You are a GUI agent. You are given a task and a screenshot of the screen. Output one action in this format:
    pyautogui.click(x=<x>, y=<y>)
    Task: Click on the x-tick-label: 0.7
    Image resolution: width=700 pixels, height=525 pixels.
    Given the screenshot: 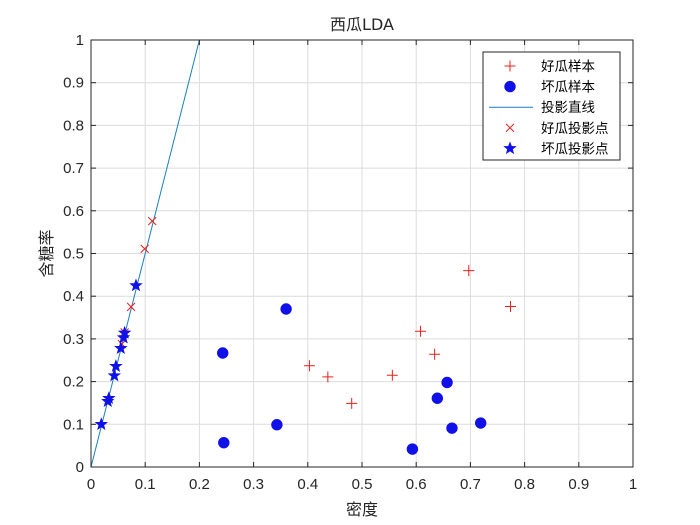 What is the action you would take?
    pyautogui.click(x=470, y=484)
    